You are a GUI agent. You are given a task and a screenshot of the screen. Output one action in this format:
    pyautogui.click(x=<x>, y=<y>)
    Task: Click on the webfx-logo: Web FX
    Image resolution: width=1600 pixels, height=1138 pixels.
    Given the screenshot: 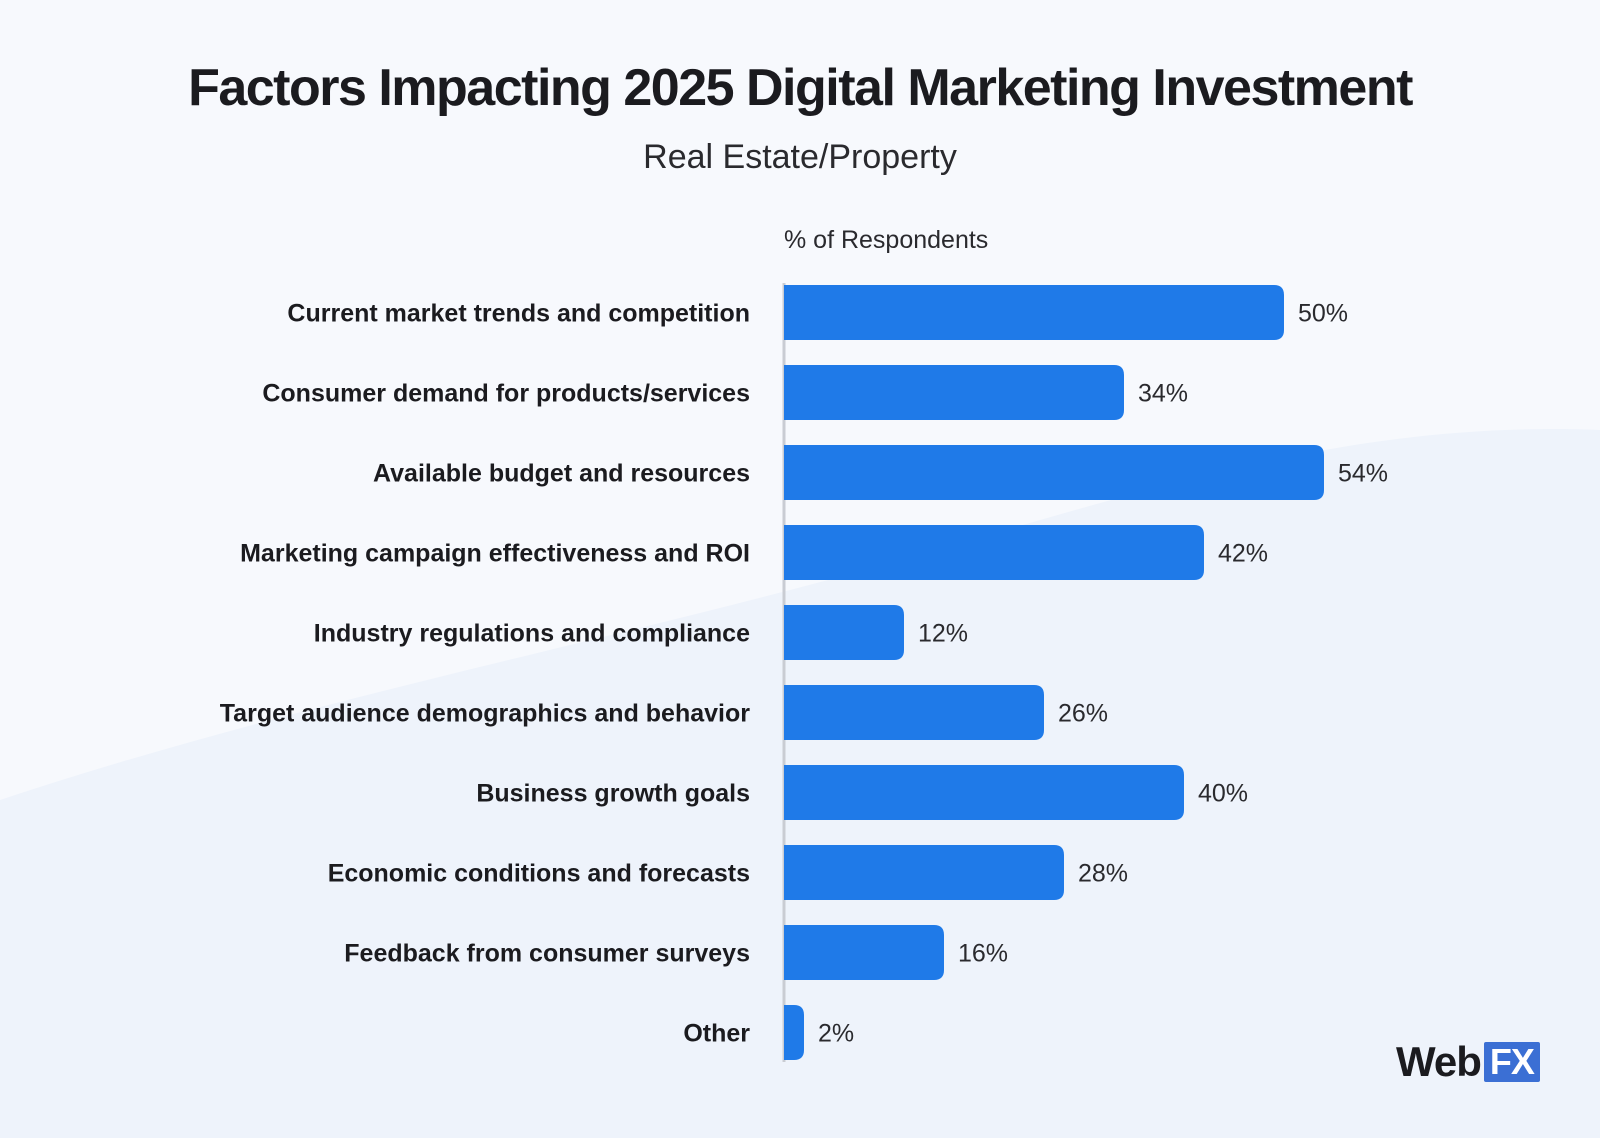 What is the action you would take?
    pyautogui.click(x=1468, y=1062)
    